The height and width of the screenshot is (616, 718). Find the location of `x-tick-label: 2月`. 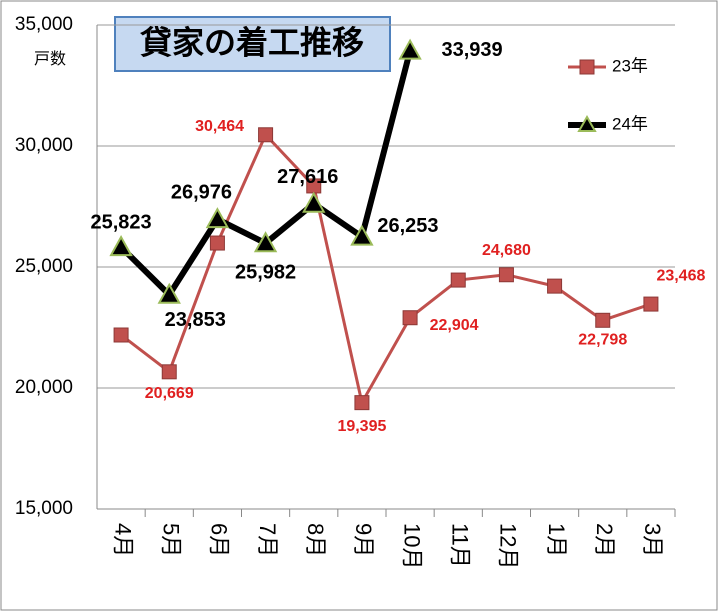

x-tick-label: 2月 is located at coordinates (604, 540).